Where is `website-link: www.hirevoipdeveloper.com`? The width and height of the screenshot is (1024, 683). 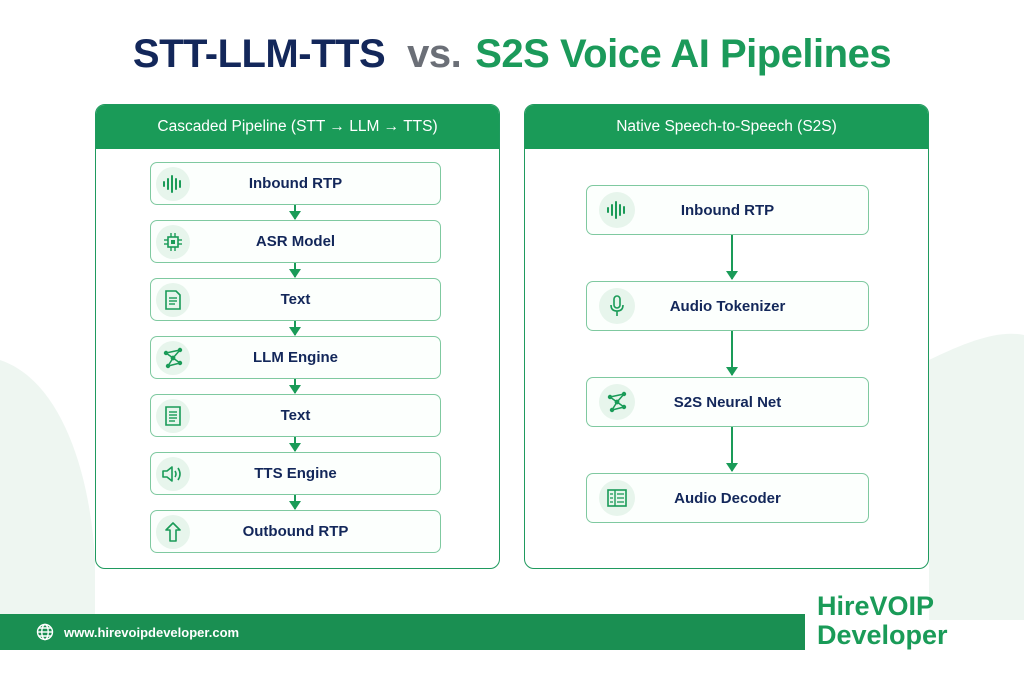
website-link: www.hirevoipdeveloper.com is located at coordinates (152, 632).